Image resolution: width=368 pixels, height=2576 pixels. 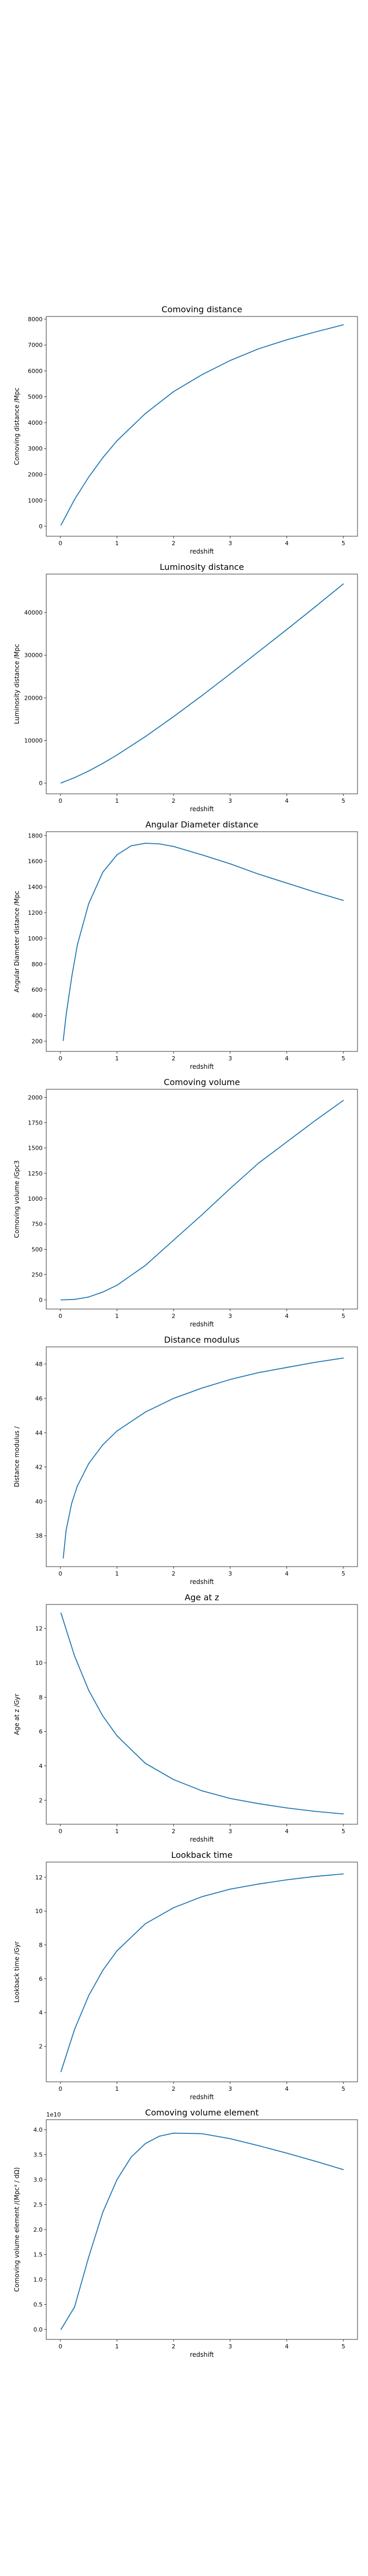 I want to click on y-axis-label: Distance modulus /, so click(x=17, y=1456).